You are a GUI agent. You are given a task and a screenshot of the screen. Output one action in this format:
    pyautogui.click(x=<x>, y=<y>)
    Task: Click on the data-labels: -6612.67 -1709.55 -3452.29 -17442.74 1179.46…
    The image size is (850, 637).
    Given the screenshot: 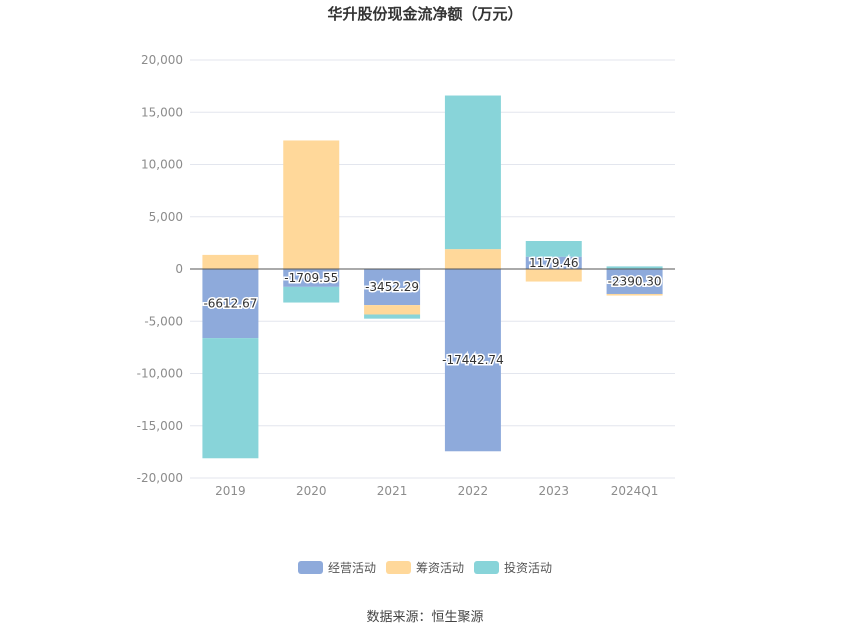 What is the action you would take?
    pyautogui.click(x=432, y=311)
    